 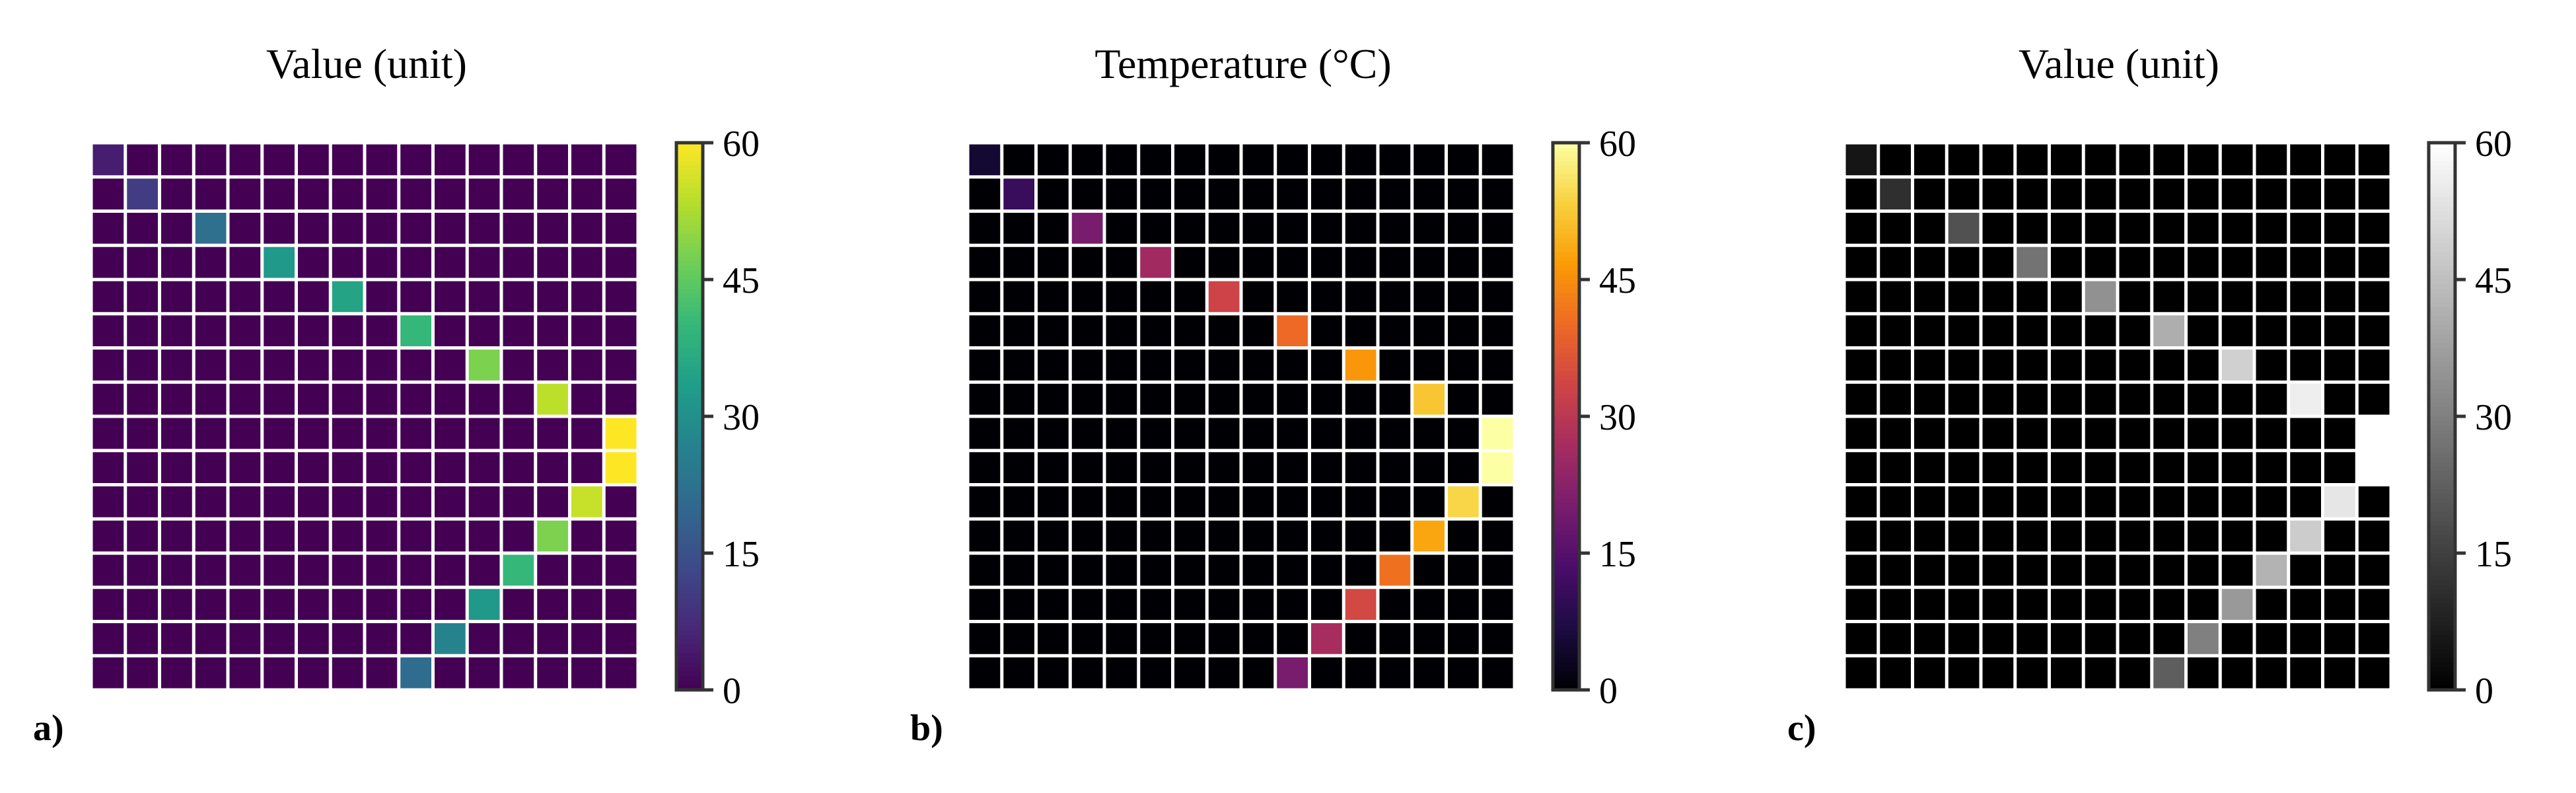 I want to click on panel-label: a), so click(x=48, y=728).